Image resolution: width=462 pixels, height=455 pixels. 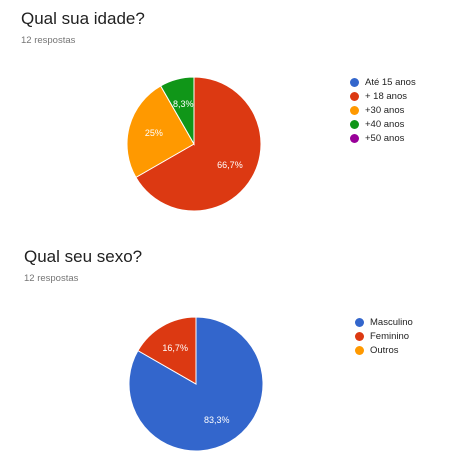 I want to click on legend-label: Outros, so click(x=384, y=350).